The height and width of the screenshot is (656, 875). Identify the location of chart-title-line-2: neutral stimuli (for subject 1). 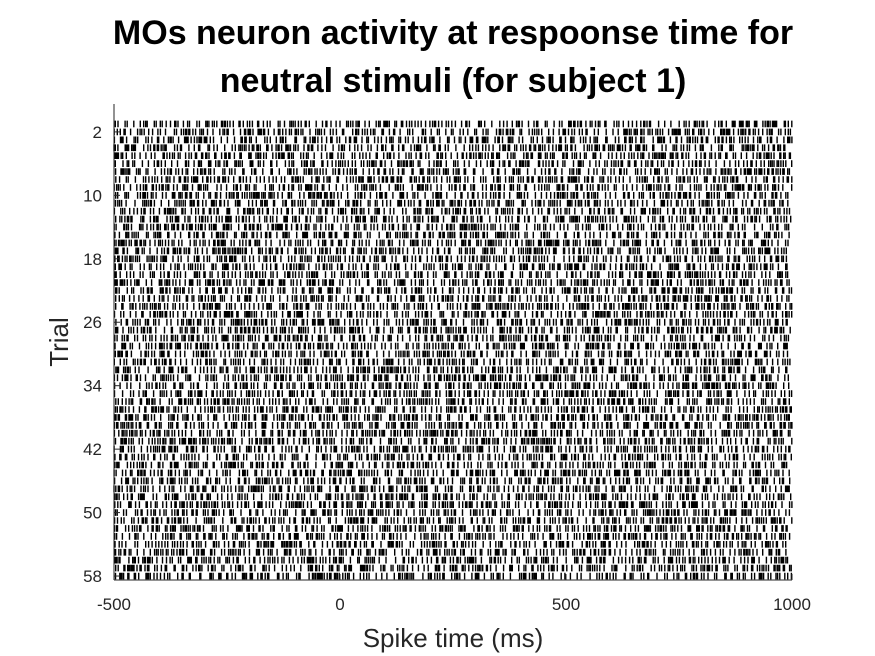
(453, 81).